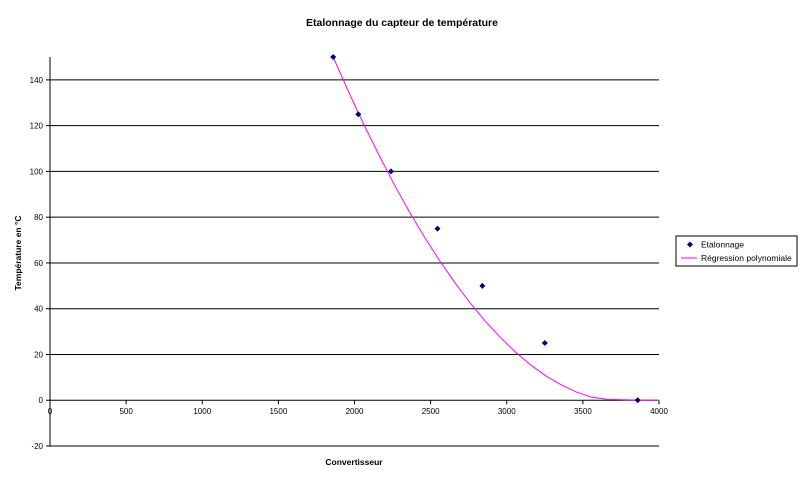 This screenshot has width=804, height=481. I want to click on x-axis-ticks: 0 500 1000 1500 2000 2500 3000 3500 4000, so click(358, 408).